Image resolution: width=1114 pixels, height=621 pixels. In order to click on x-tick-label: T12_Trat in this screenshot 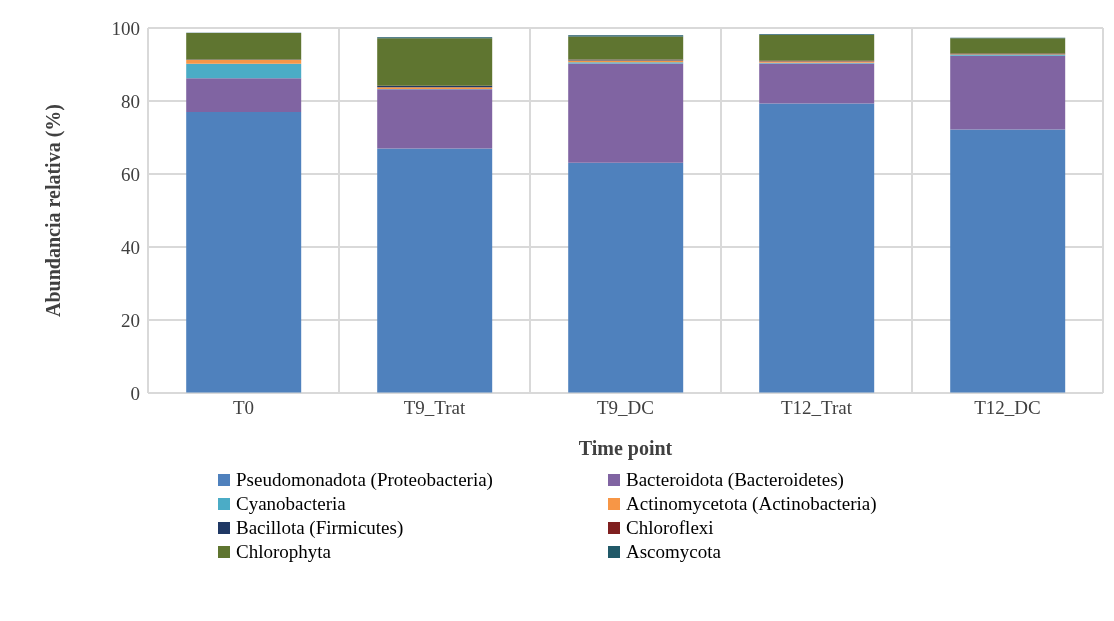, I will do `click(816, 408)`.